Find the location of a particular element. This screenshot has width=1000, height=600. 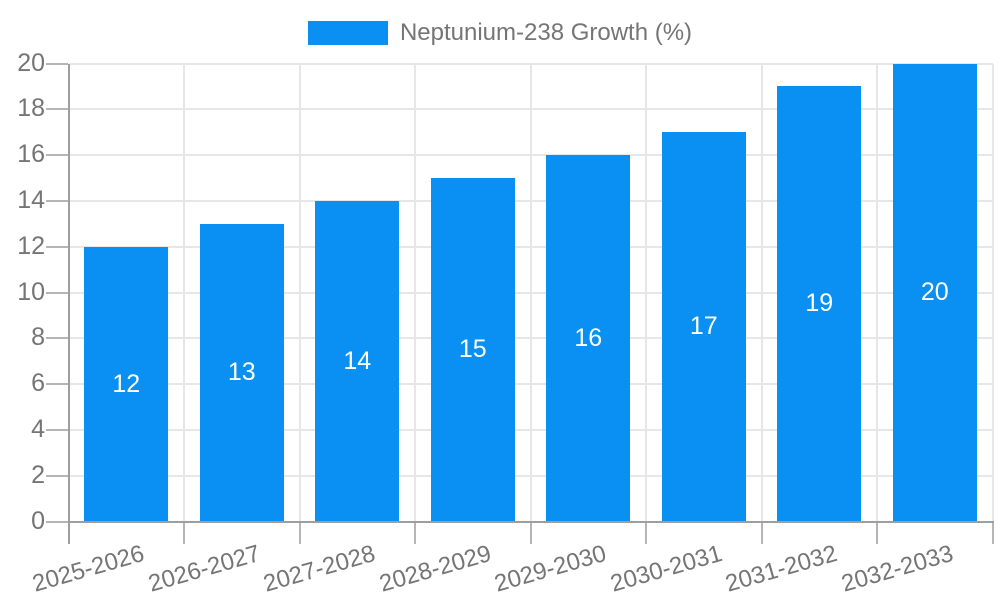

x-axis-label: 2030-2031 is located at coordinates (666, 569).